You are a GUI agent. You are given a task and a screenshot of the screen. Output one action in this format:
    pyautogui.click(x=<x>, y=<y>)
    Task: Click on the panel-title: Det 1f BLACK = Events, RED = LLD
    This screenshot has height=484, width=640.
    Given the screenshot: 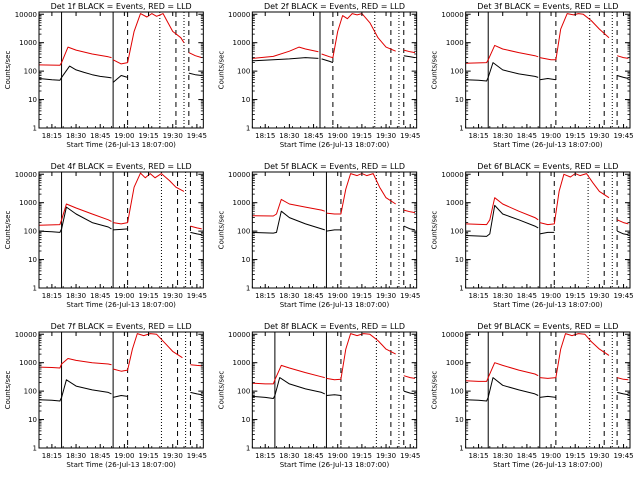 What is the action you would take?
    pyautogui.click(x=121, y=6)
    